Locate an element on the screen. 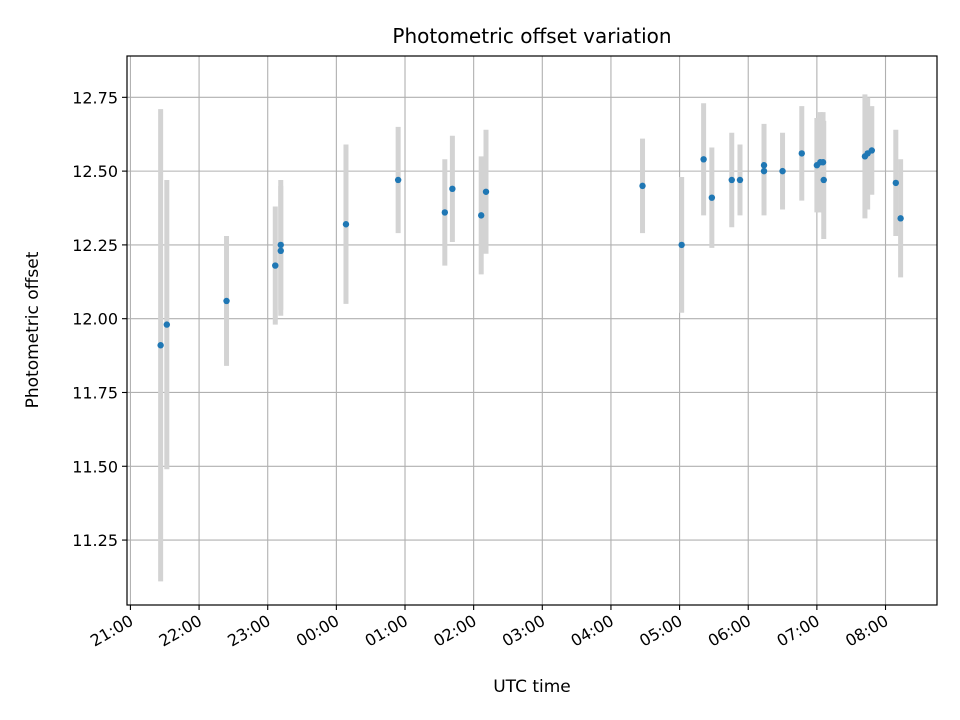 This screenshot has width=960, height=720. y-axis-ticks: 11.25 11.50 11.75 12.00 12.25 12.50 12.75 is located at coordinates (99, 319).